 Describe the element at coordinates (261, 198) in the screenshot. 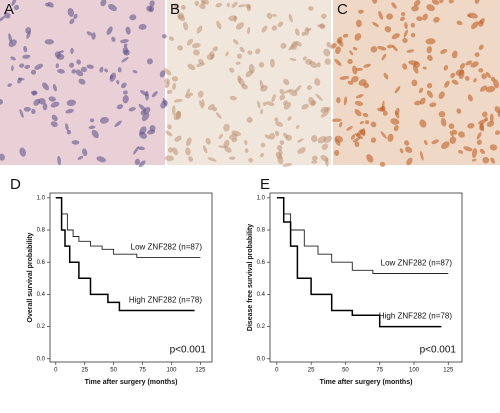

I see `y-tick-label: 1.0` at that location.